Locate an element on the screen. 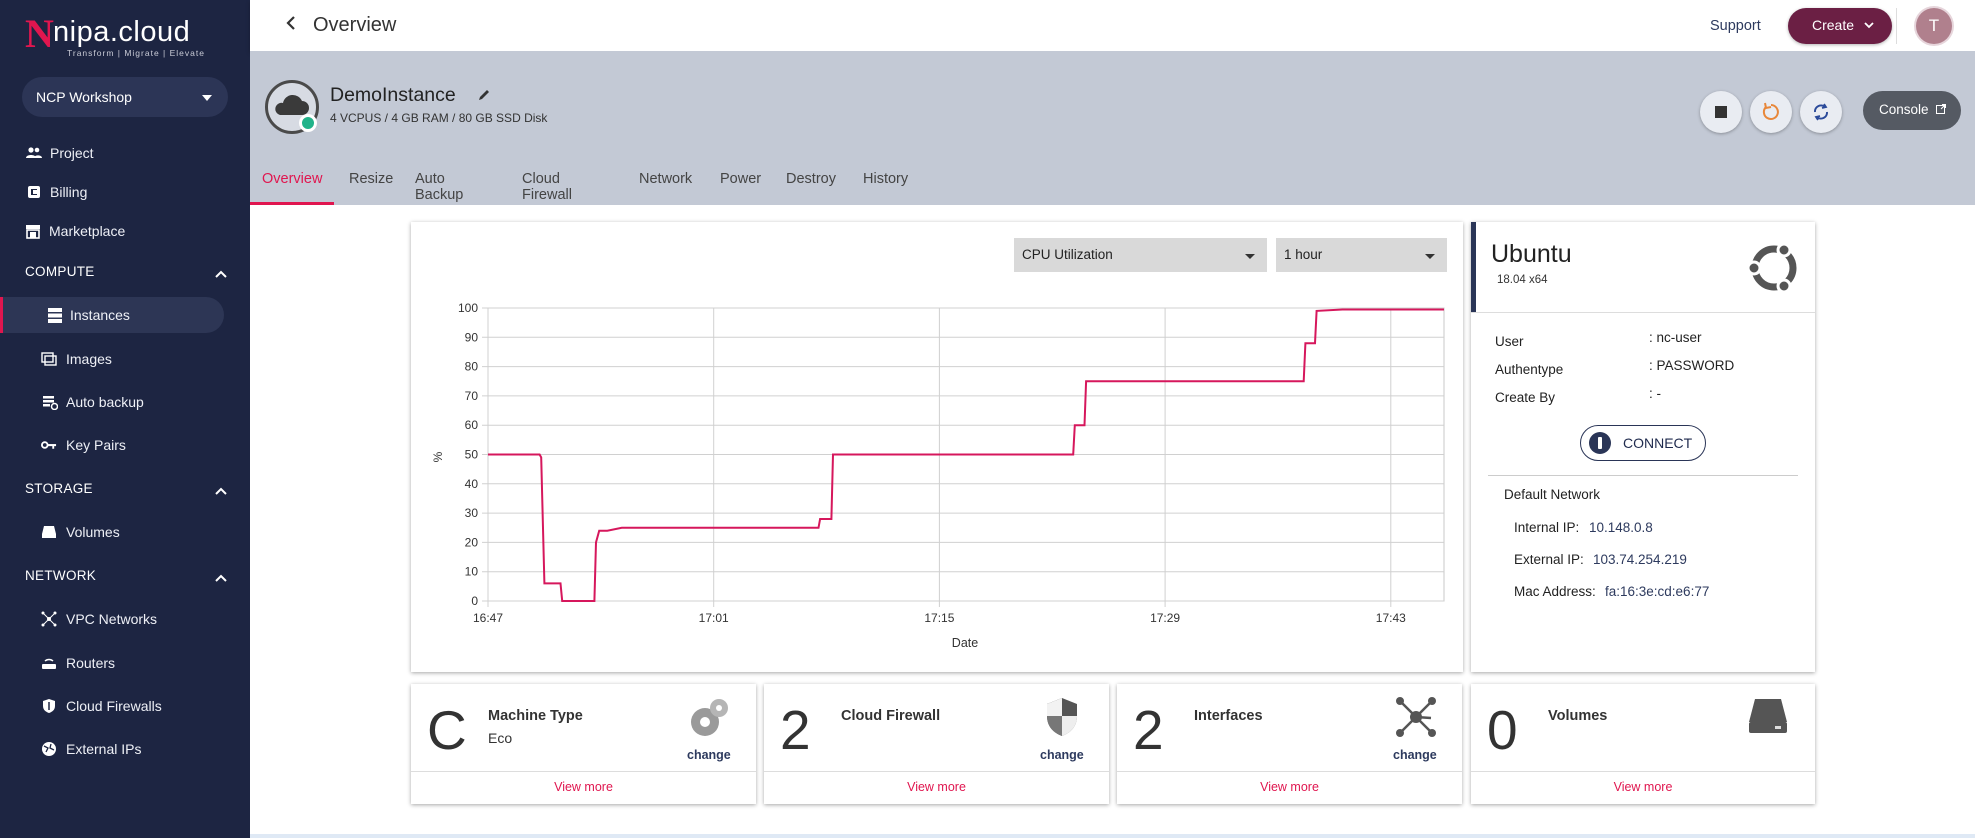 This screenshot has height=838, width=1975. sidebar-item-label: Volumes is located at coordinates (93, 532).